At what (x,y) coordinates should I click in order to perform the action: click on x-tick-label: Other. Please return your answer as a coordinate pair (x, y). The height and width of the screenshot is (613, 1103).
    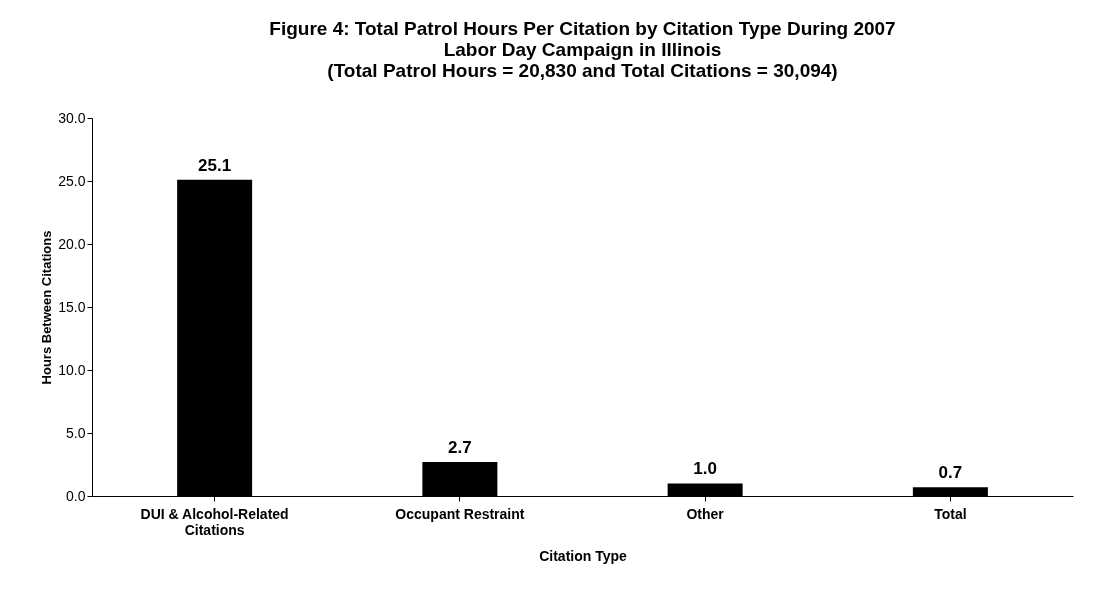
    Looking at the image, I should click on (705, 513).